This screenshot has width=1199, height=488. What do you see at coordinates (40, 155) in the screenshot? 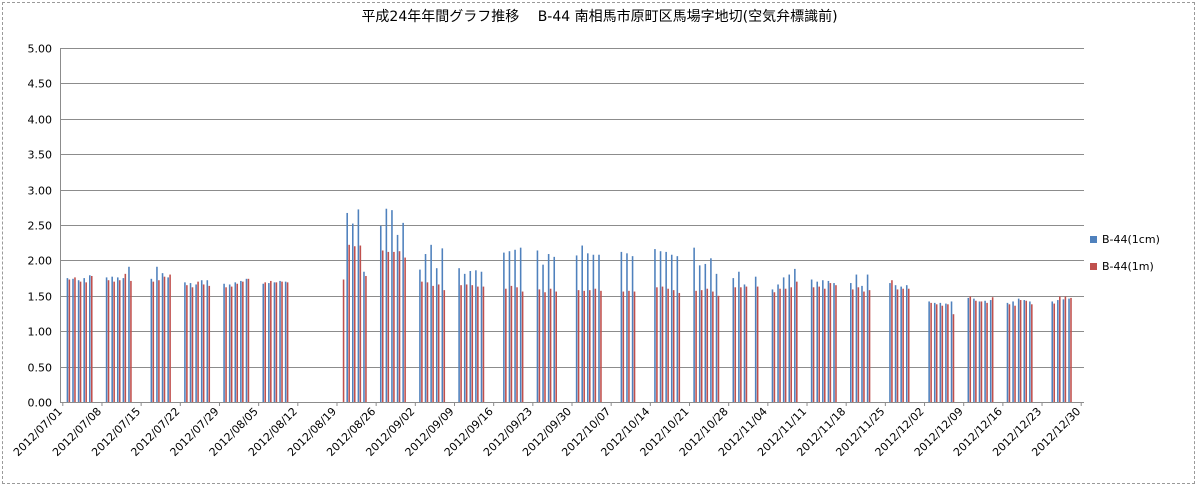
I see `y-tick-label: 3.50` at bounding box center [40, 155].